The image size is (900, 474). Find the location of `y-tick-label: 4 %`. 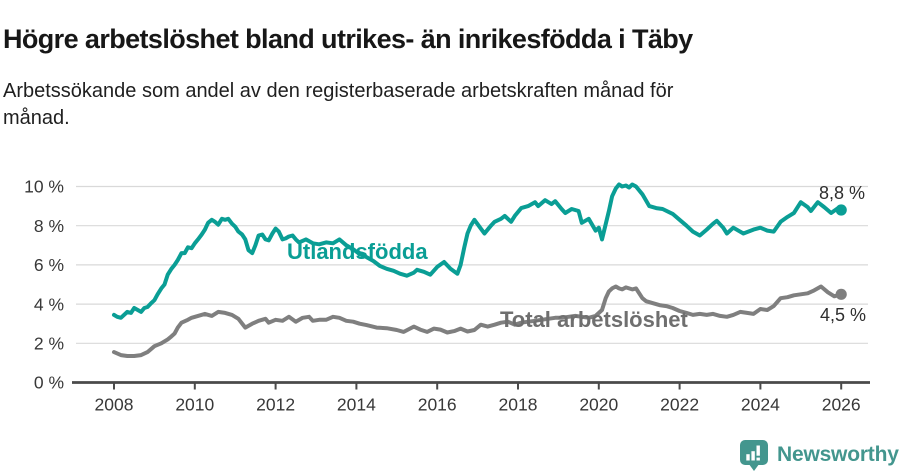

y-tick-label: 4 % is located at coordinates (49, 304).